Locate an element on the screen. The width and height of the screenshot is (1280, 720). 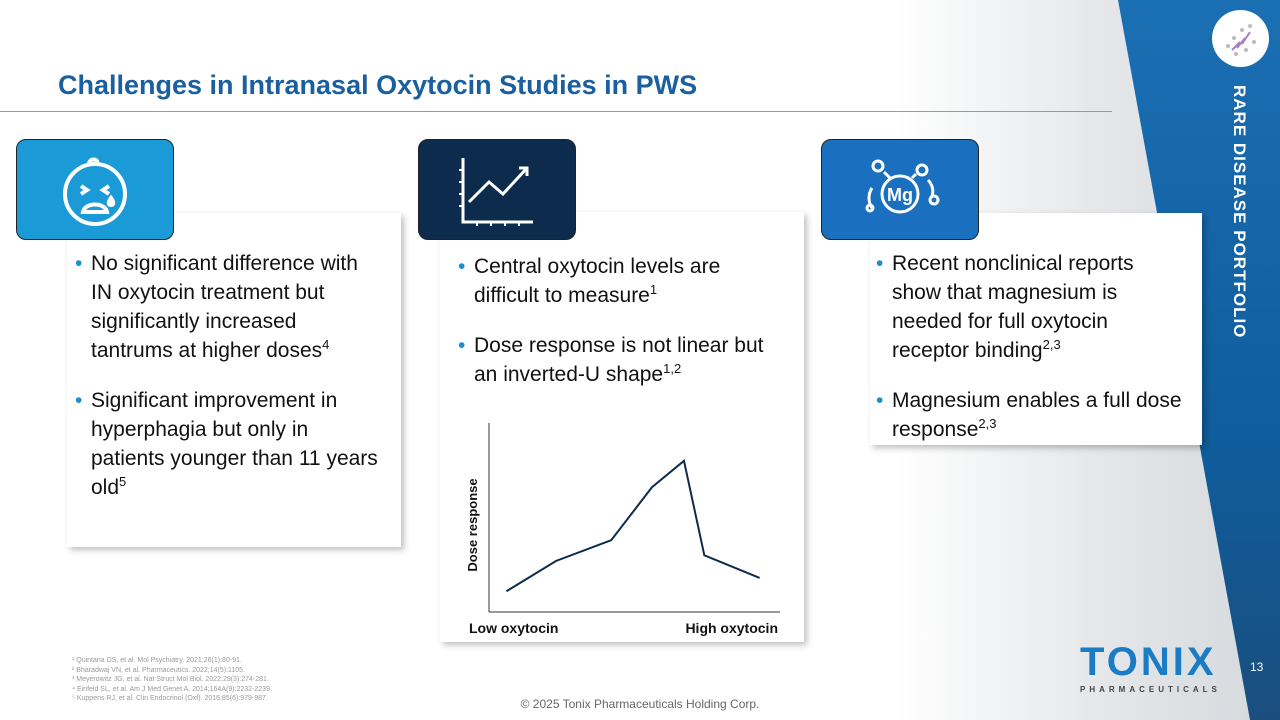
divider is located at coordinates (556, 111).